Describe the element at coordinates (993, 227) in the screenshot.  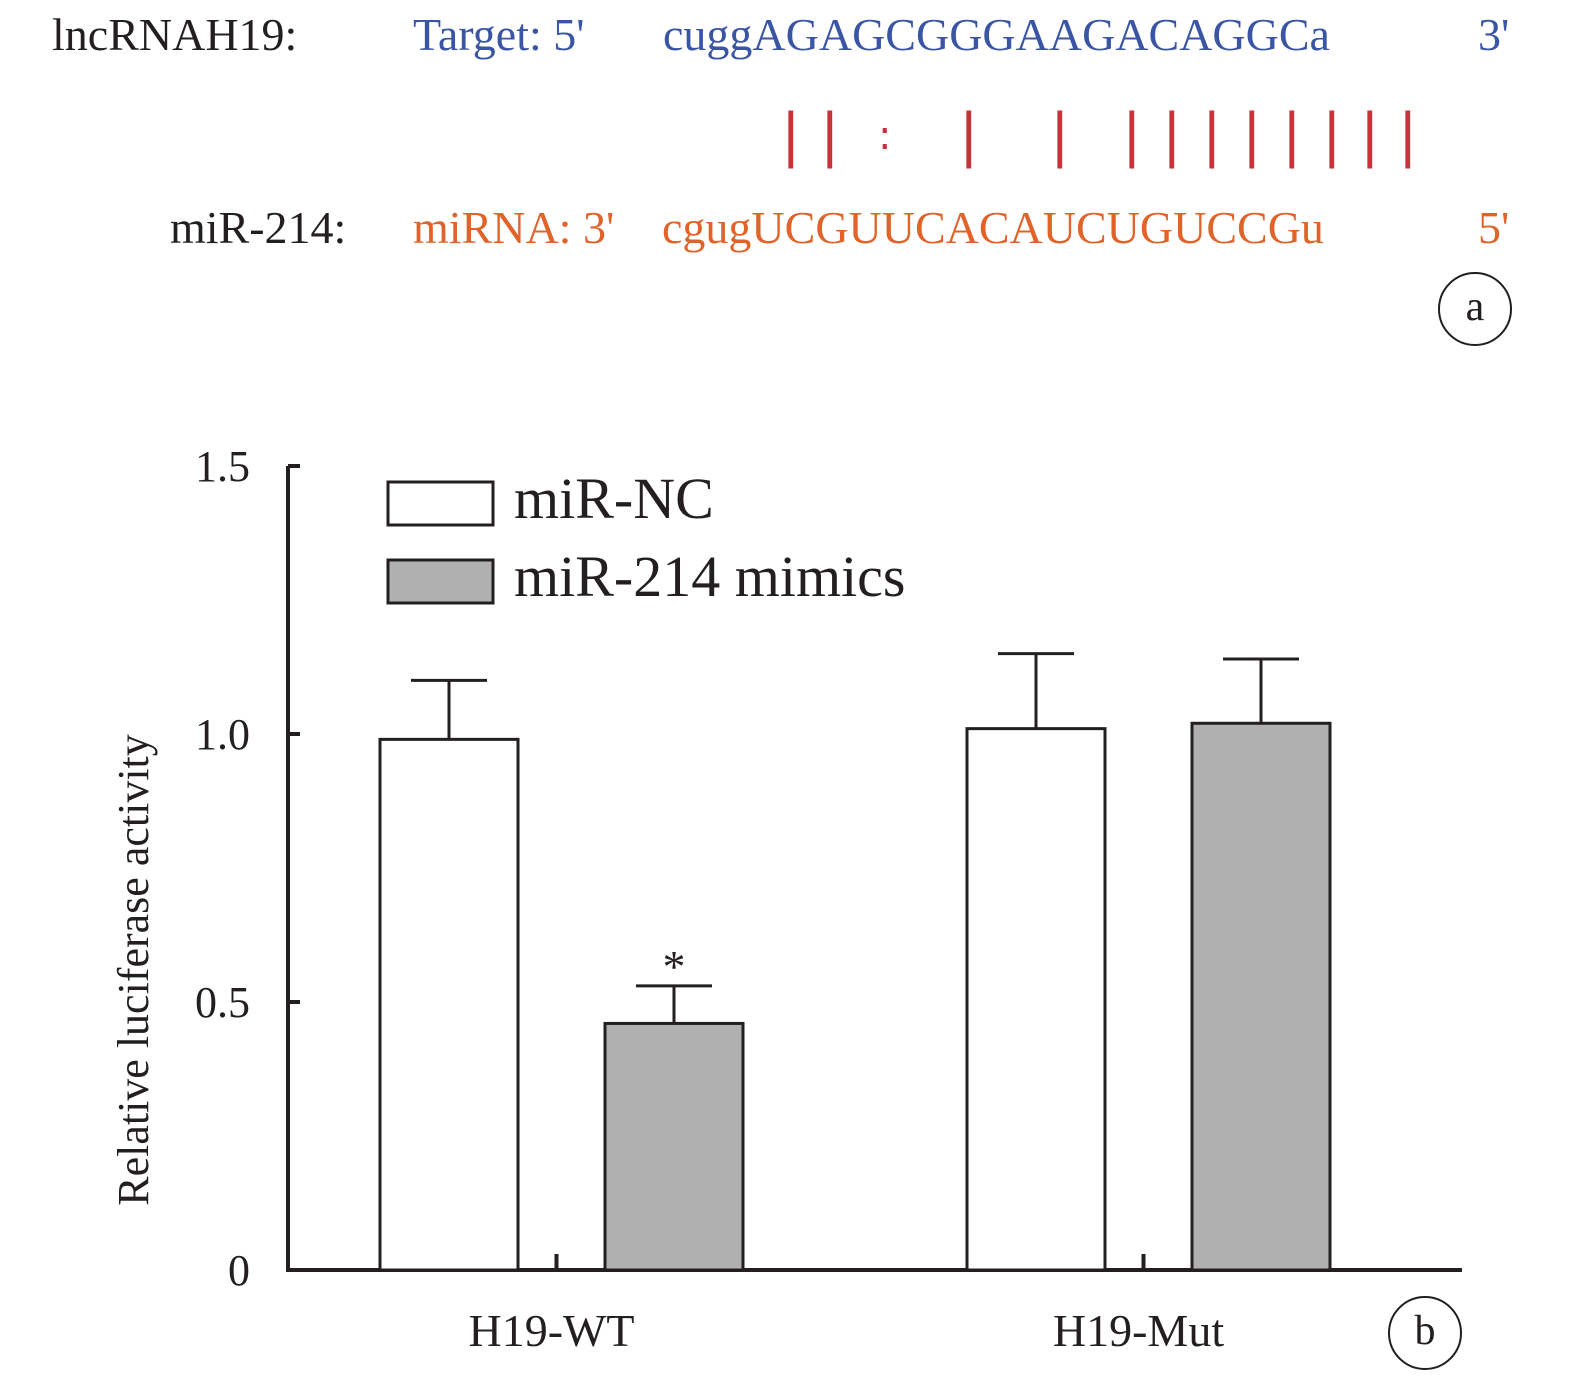
I see `mirna-sequence: cgugUCGUUCACAUCUGUCCGu` at that location.